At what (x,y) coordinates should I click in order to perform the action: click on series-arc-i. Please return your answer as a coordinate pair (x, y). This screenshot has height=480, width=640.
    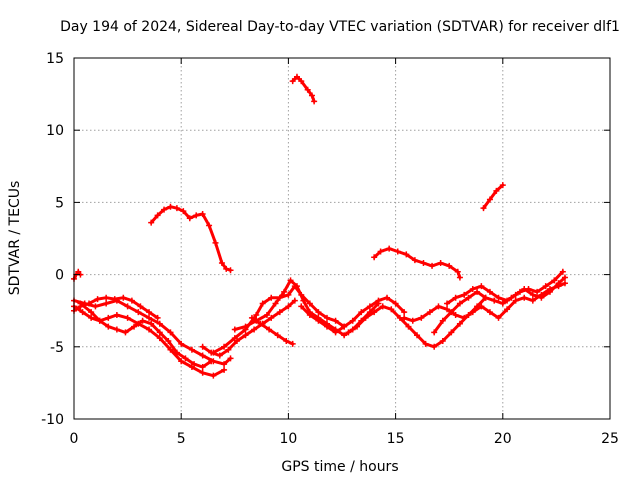
    Looking at the image, I should click on (353, 315).